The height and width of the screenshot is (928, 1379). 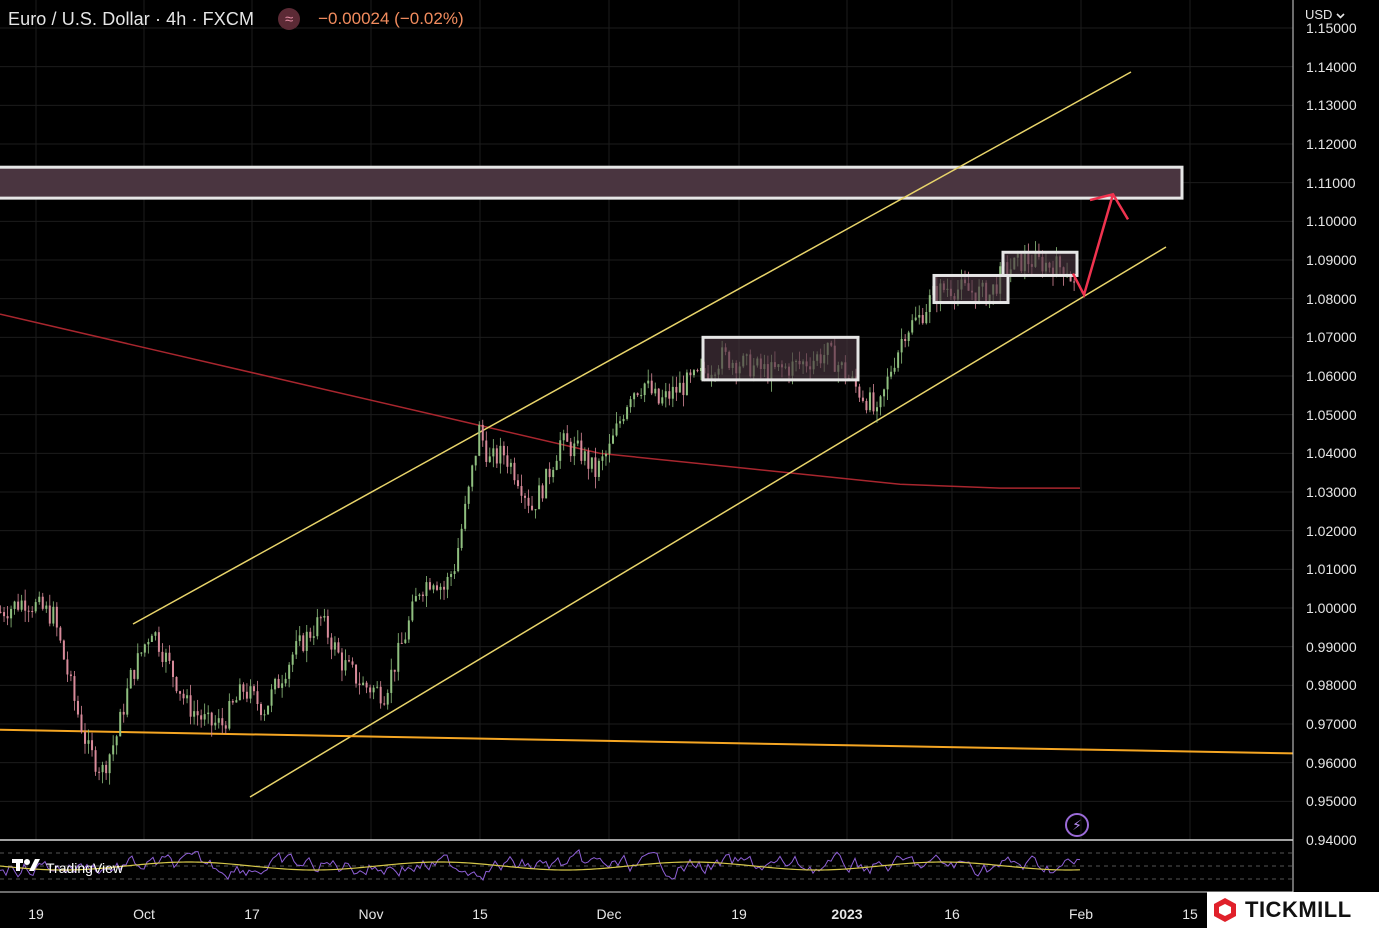 What do you see at coordinates (1331, 337) in the screenshot?
I see `price-tick-label: 1.07000` at bounding box center [1331, 337].